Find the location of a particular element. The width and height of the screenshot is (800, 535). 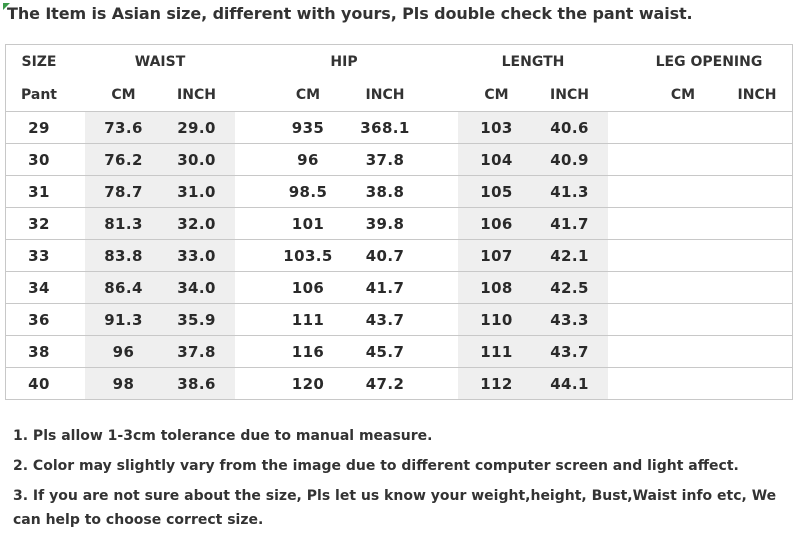

cell-waist-inch: 33.0 is located at coordinates (196, 255).